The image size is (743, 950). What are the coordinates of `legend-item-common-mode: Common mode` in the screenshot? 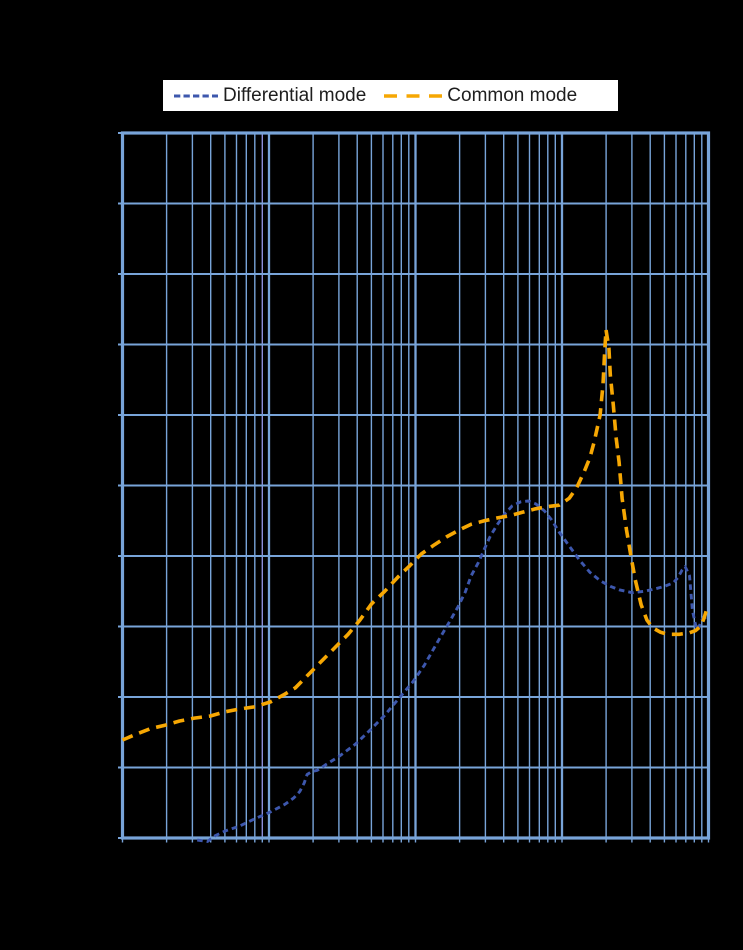 It's located at (480, 95).